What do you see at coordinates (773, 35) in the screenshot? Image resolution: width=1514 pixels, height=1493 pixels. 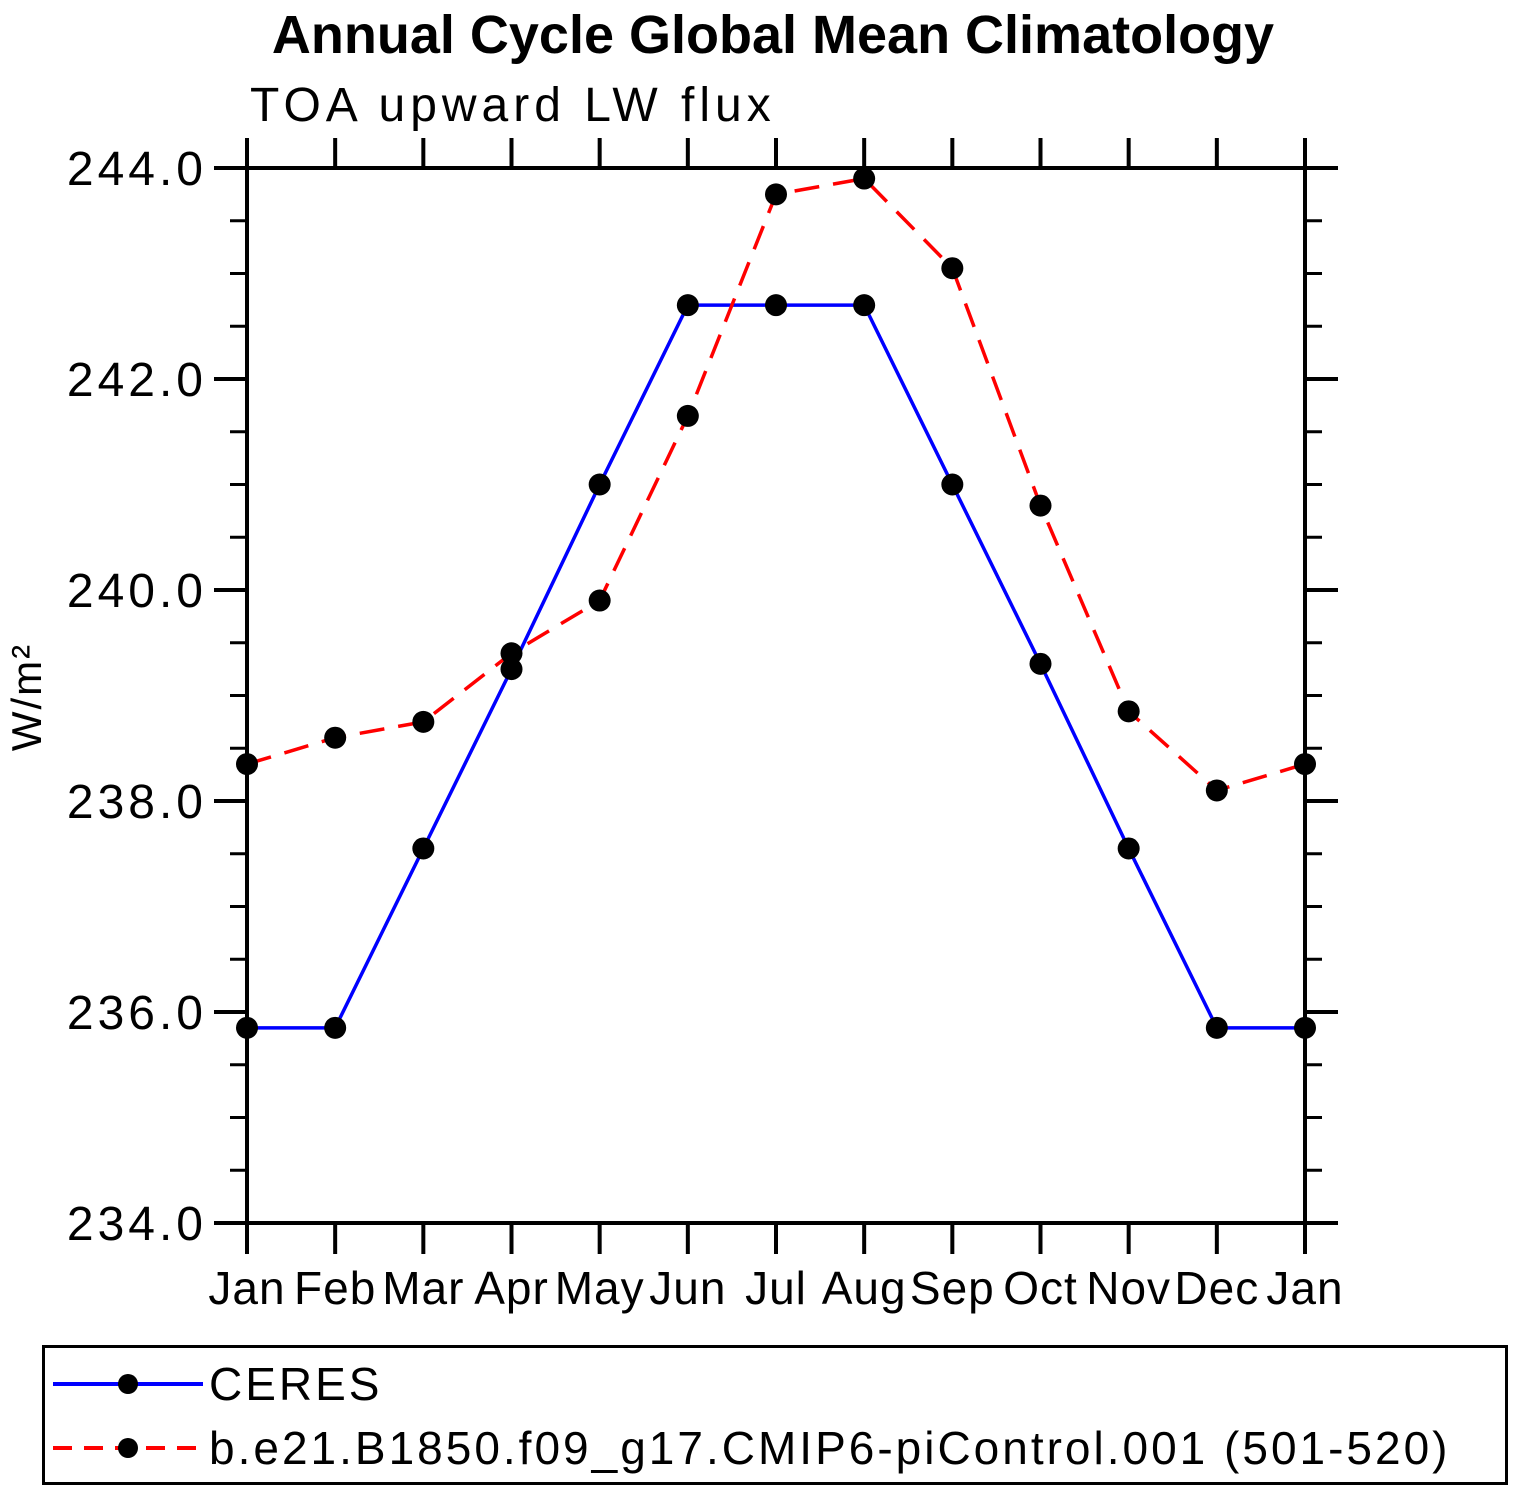 I see `page-title: Annual Cycle Global Mean Climatology` at bounding box center [773, 35].